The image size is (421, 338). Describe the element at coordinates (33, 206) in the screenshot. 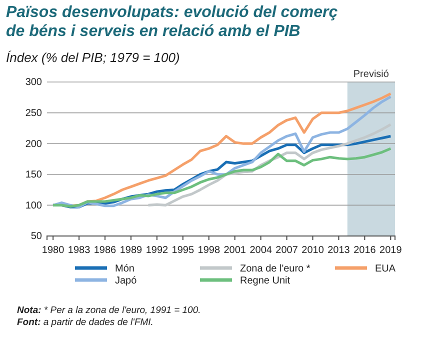

I see `y-tick-label: 100` at that location.